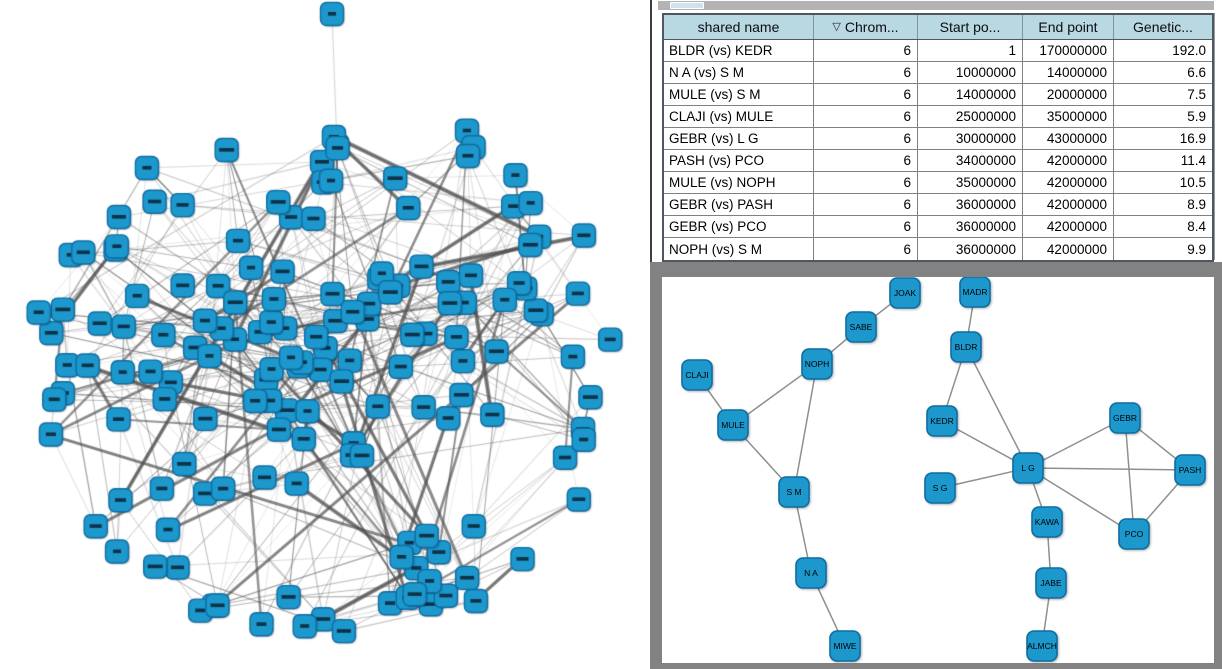 Image resolution: width=1222 pixels, height=669 pixels. What do you see at coordinates (1042, 646) in the screenshot?
I see `network-node-almch: ALMCH` at bounding box center [1042, 646].